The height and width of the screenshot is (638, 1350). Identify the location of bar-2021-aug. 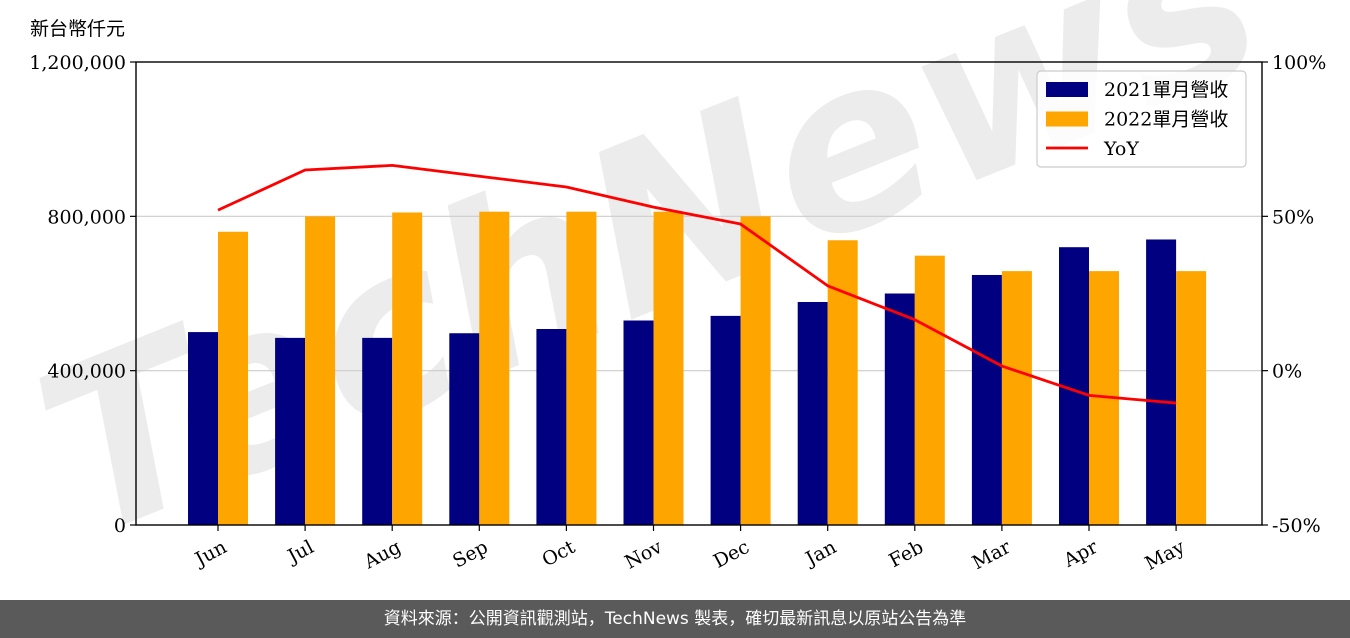
(377, 431).